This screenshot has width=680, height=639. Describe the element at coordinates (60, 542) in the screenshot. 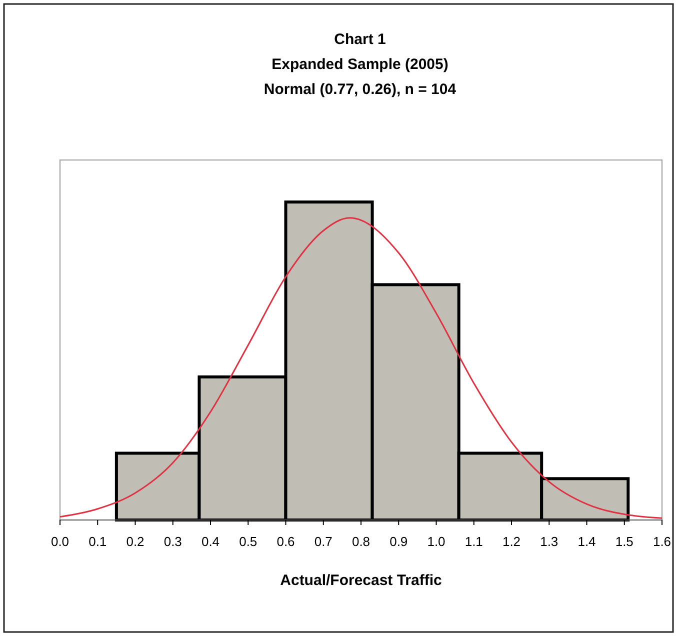

I see `x-tick-label: 0.0` at that location.